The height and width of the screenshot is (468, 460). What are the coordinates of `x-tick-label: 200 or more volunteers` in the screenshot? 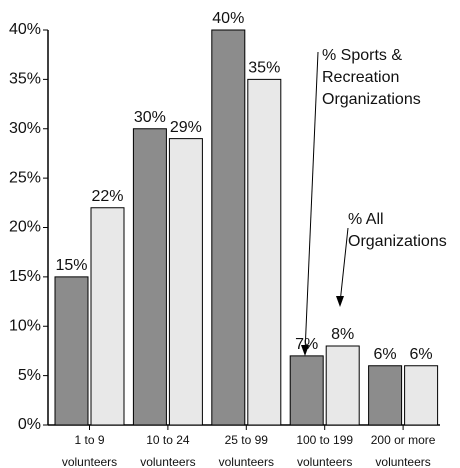 It's located at (403, 450).